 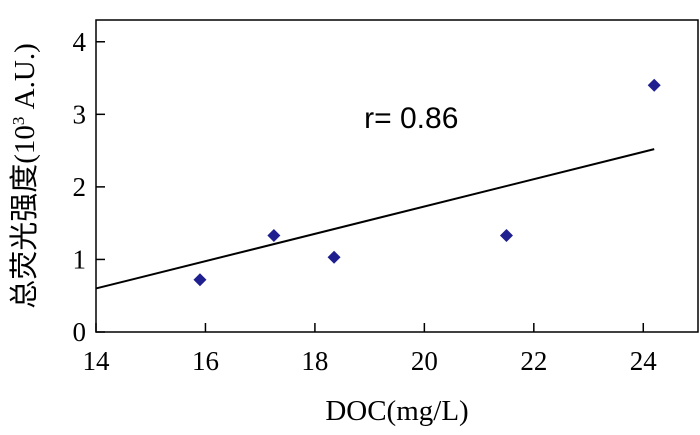 I want to click on x-axis-title: DOC(mg/L), so click(x=396, y=411).